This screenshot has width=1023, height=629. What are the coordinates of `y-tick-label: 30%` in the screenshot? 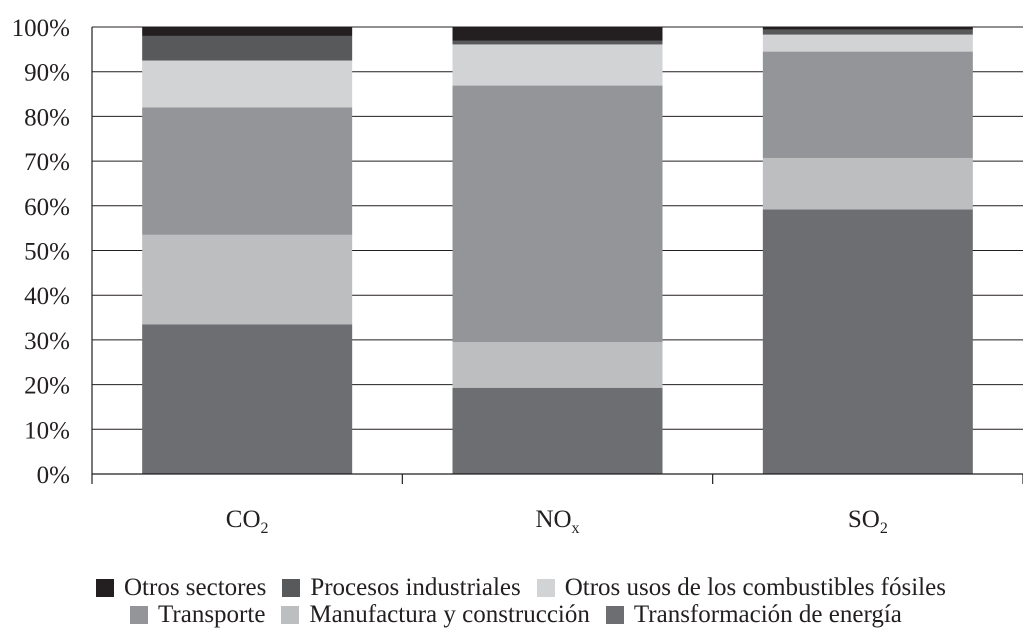 It's located at (47, 341).